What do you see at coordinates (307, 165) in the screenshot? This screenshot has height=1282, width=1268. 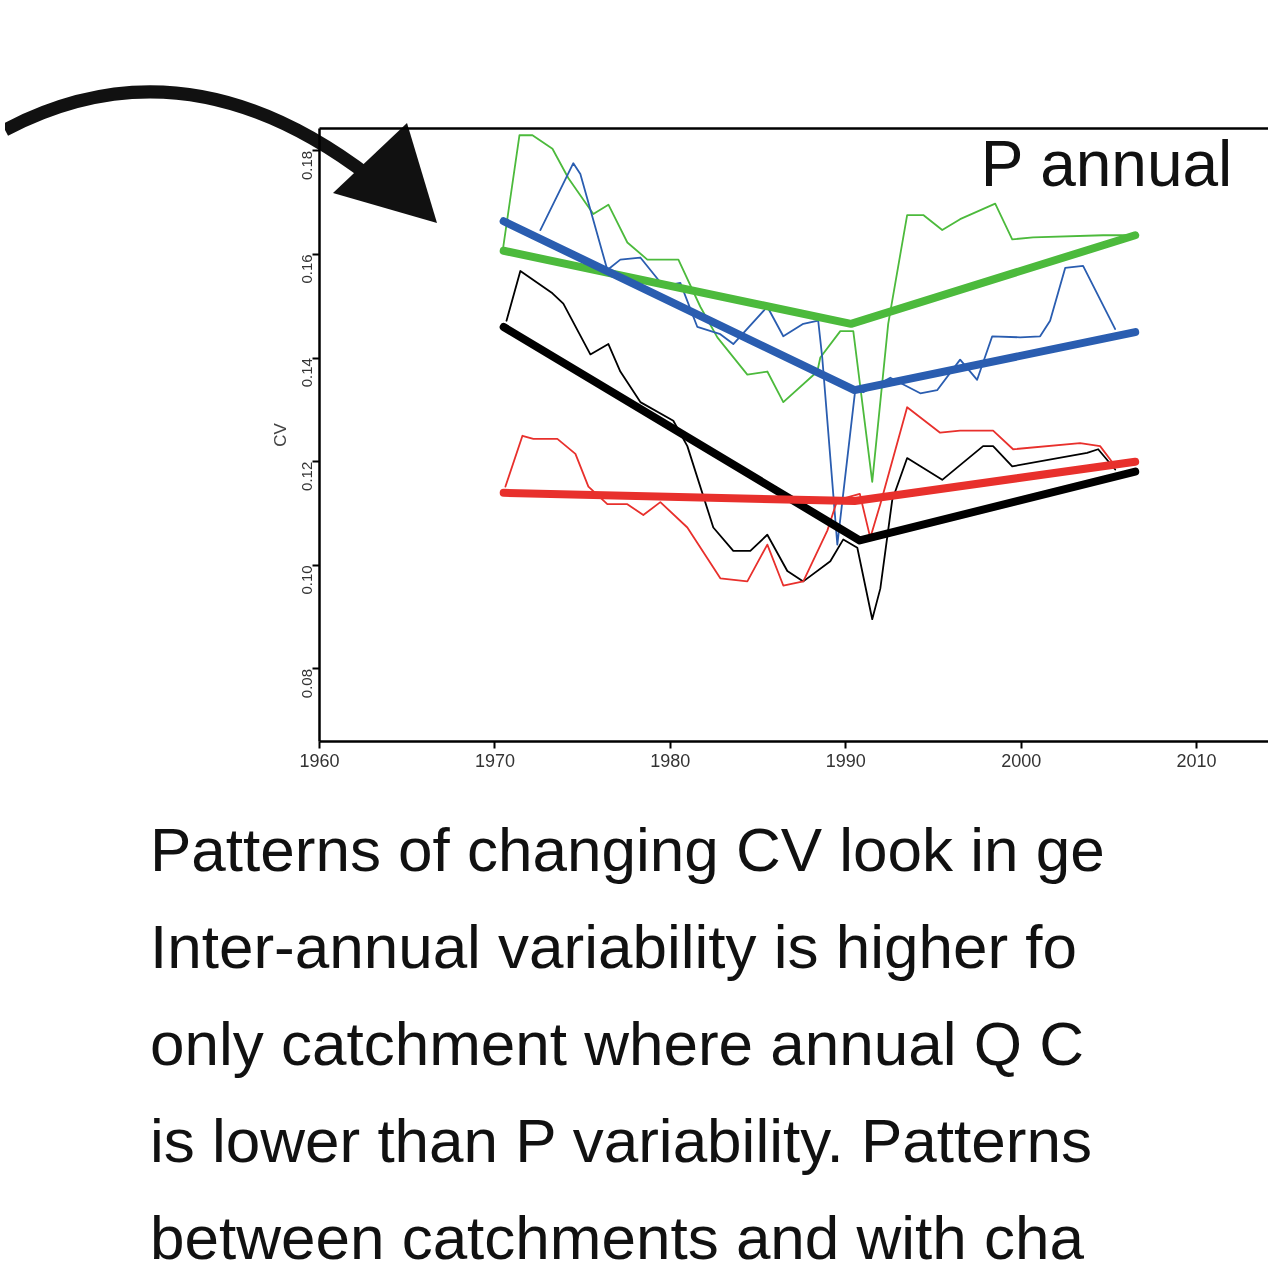 I see `y-tick-label: 0.18` at bounding box center [307, 165].